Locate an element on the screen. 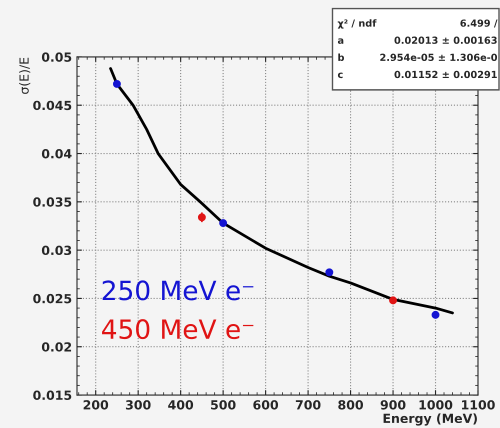 This screenshot has height=428, width=500. text: 450 MeV e⁻ is located at coordinates (178, 329).